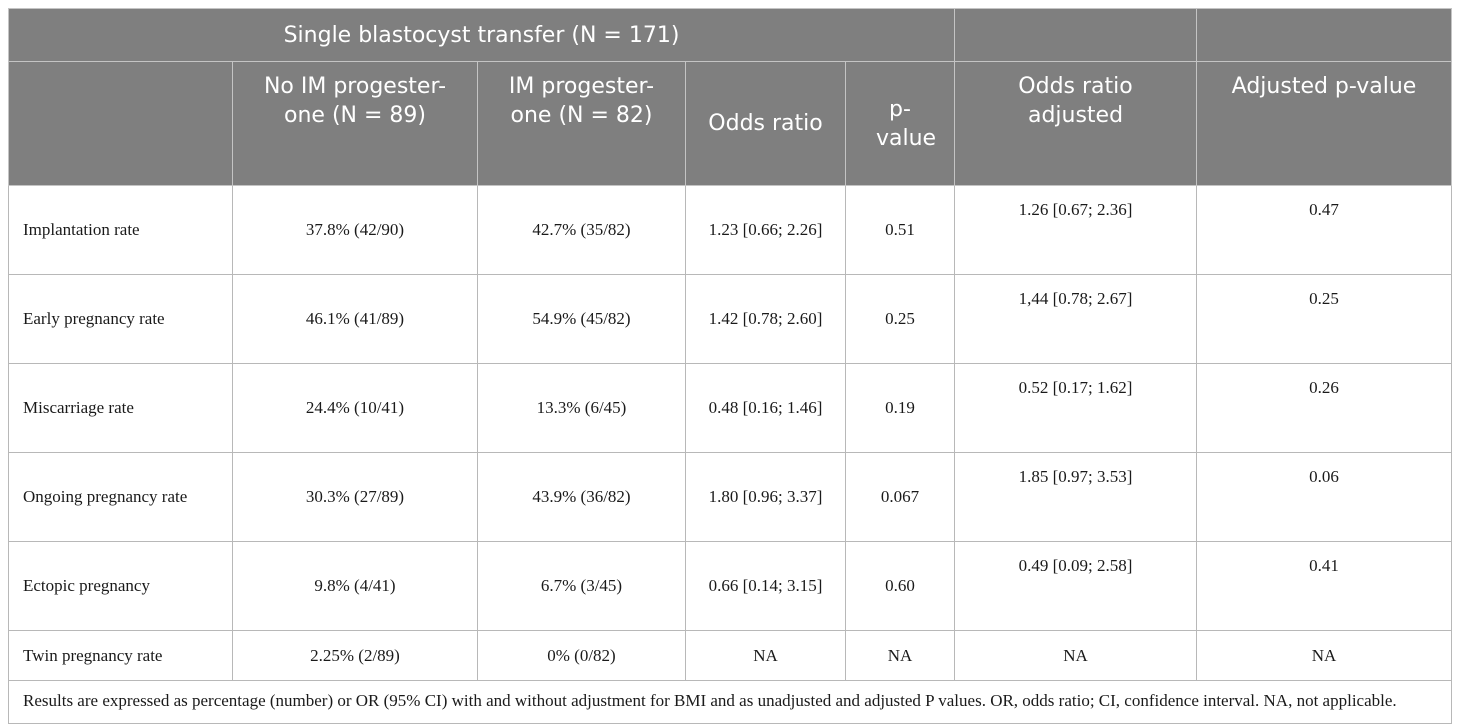 This screenshot has width=1460, height=724. I want to click on row-label: Twin pregnancy rate, so click(120, 655).